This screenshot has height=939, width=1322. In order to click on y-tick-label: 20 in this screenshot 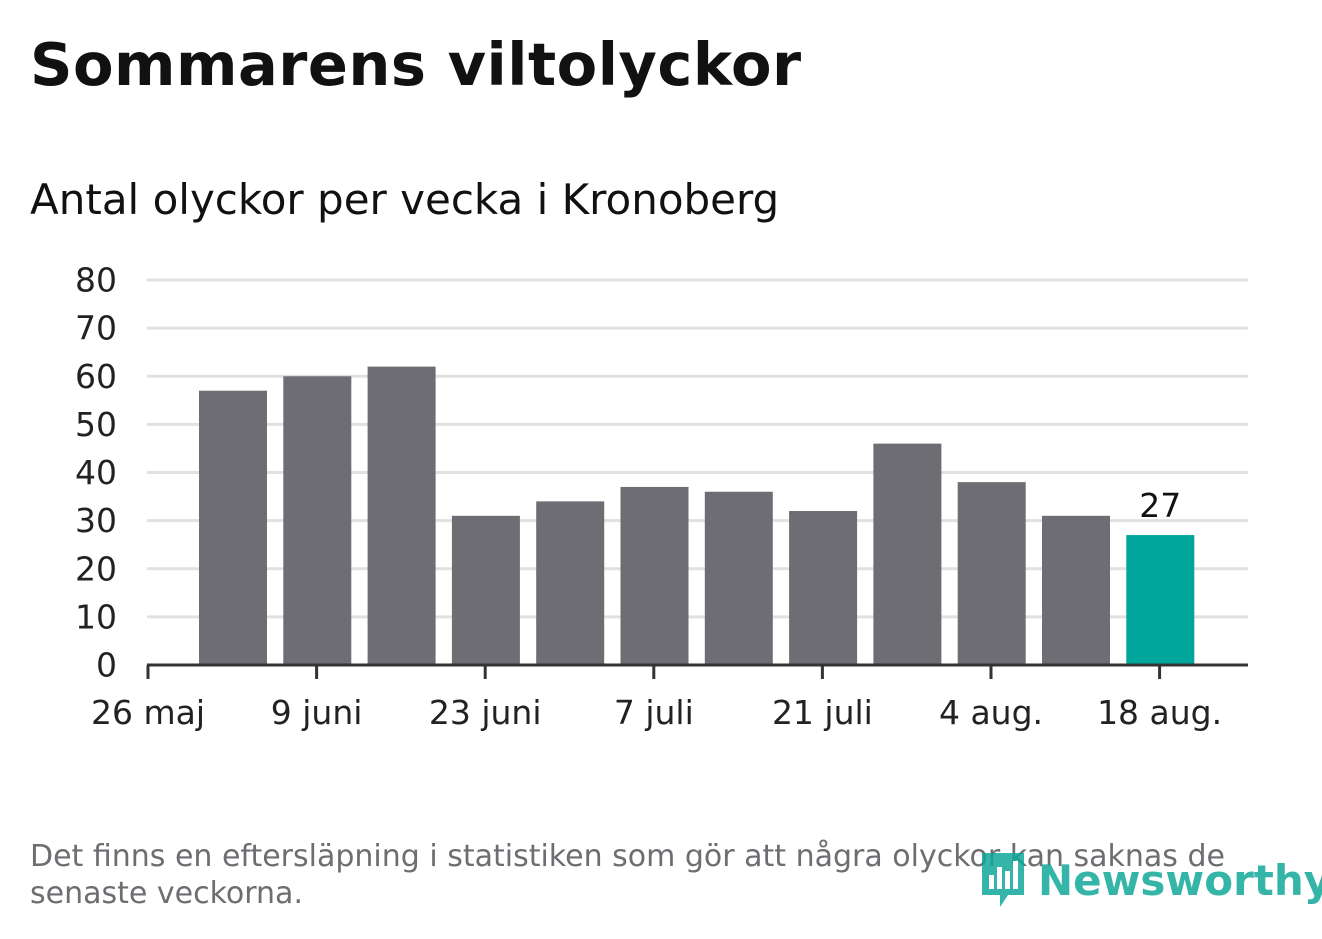, I will do `click(96, 568)`.